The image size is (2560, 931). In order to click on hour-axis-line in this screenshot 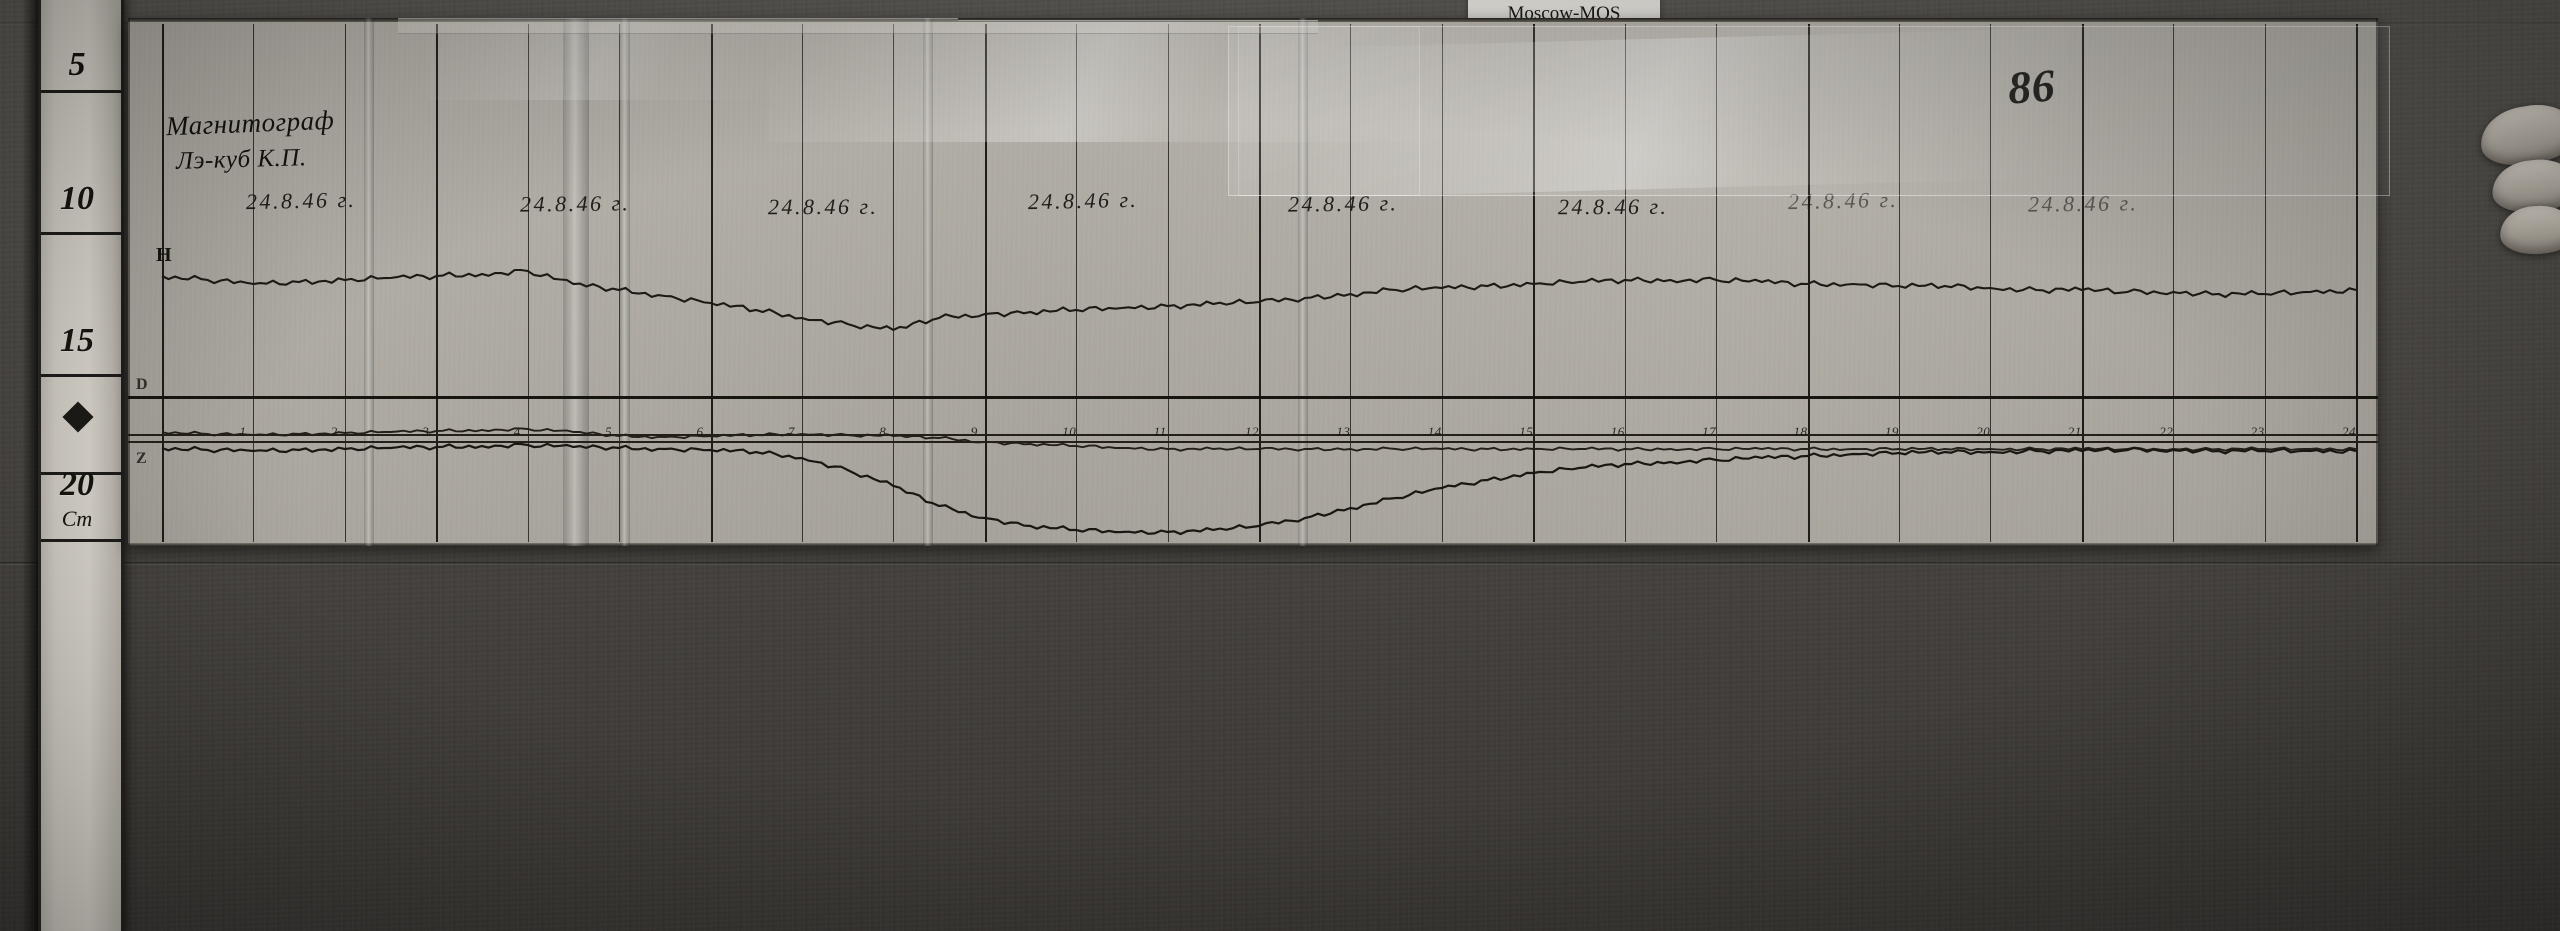, I will do `click(1253, 442)`.